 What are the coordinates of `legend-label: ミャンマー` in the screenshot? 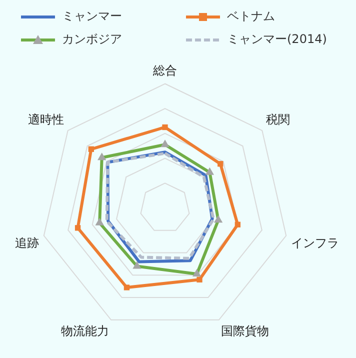 It's located at (92, 16).